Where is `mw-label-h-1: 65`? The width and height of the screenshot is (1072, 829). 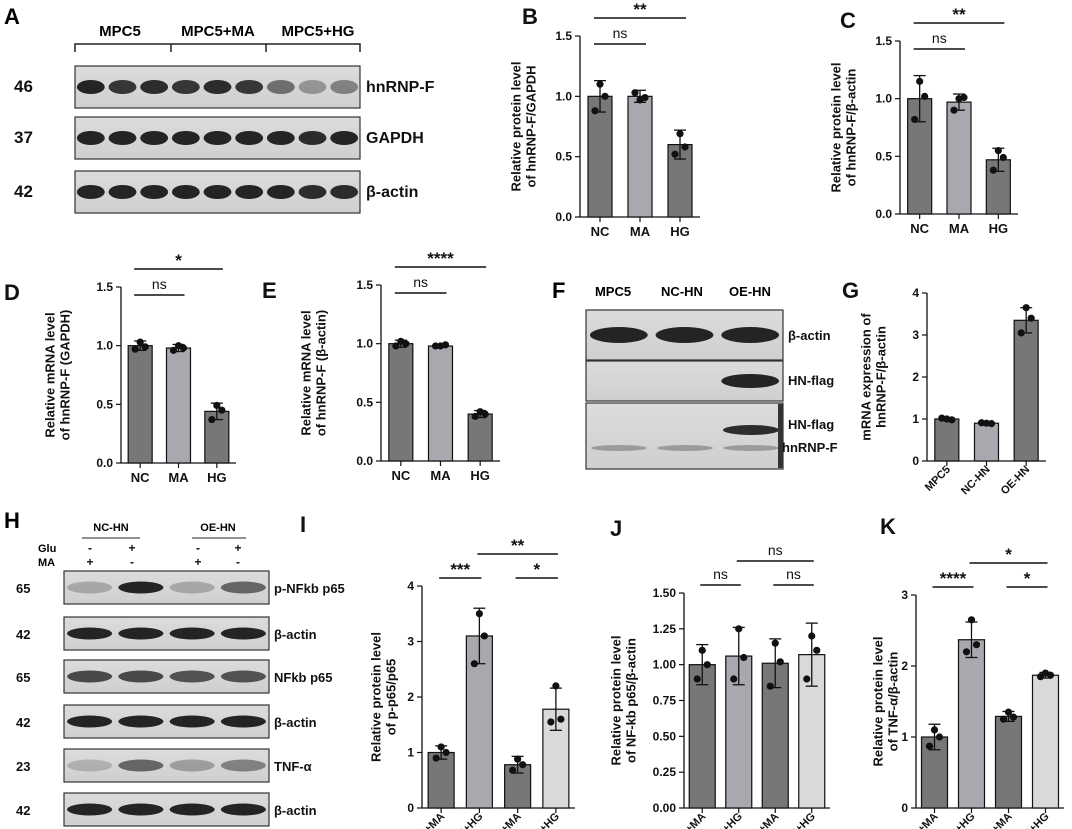
mw-label-h-1: 65 is located at coordinates (23, 588).